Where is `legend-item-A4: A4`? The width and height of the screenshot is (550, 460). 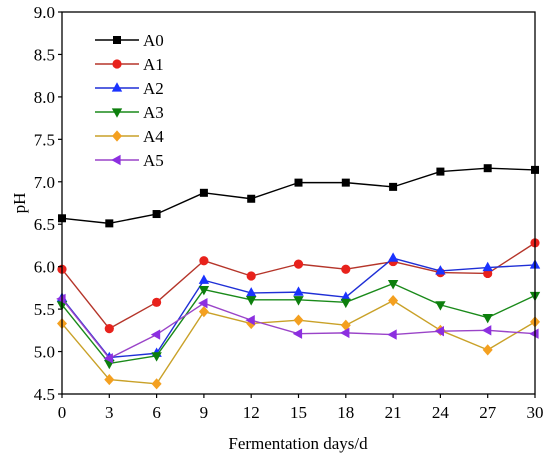 legend-item-A4: A4 is located at coordinates (129, 136).